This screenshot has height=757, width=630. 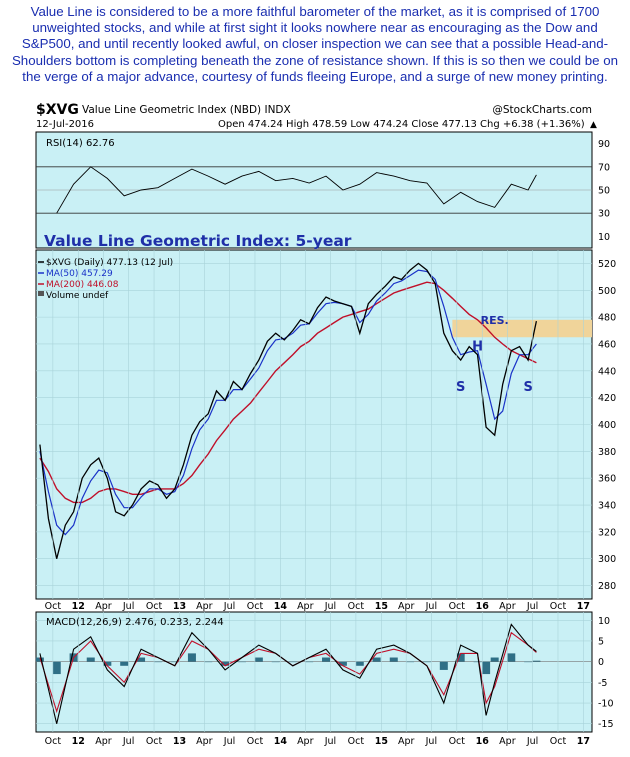 I want to click on legend-volume: Volume undef, so click(x=77, y=296).